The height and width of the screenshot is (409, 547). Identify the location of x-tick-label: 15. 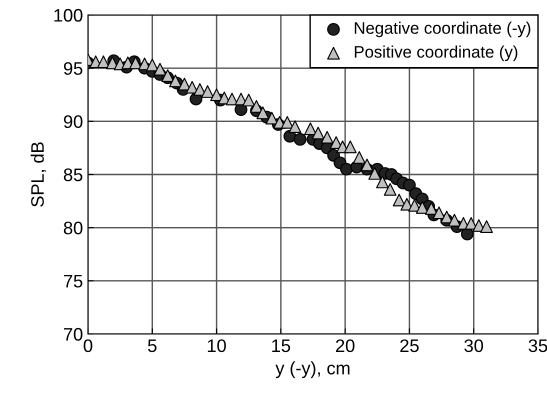
(281, 346).